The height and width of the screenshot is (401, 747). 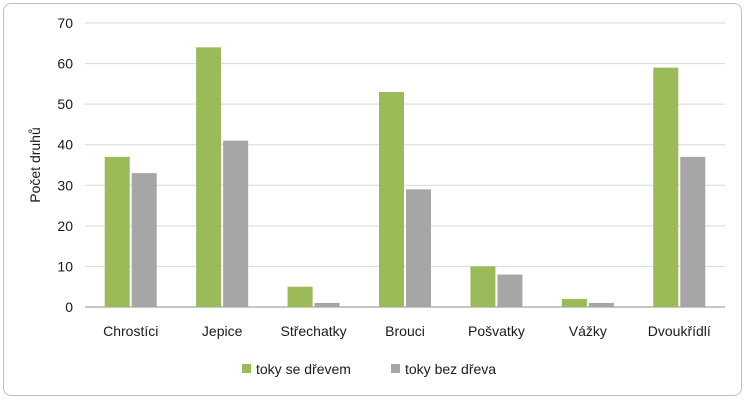 I want to click on y-tick-label: 30, so click(x=65, y=185).